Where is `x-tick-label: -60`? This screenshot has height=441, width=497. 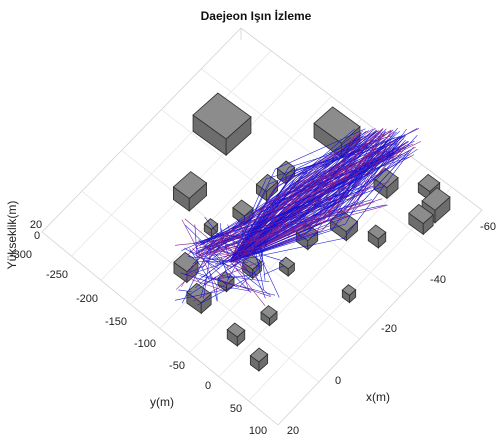
x-tick-label: -60 is located at coordinates (488, 227).